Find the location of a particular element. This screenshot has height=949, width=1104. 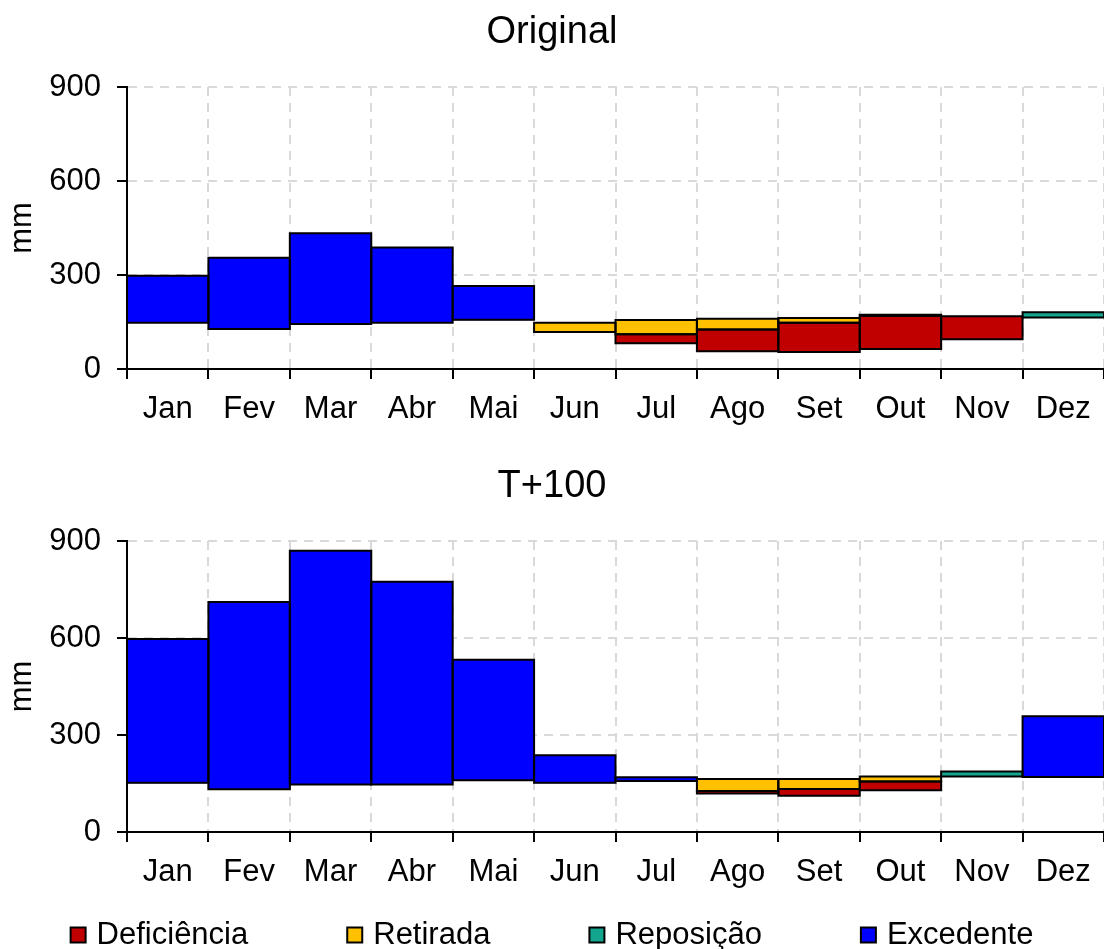

legend-label: Retirada is located at coordinates (432, 932).